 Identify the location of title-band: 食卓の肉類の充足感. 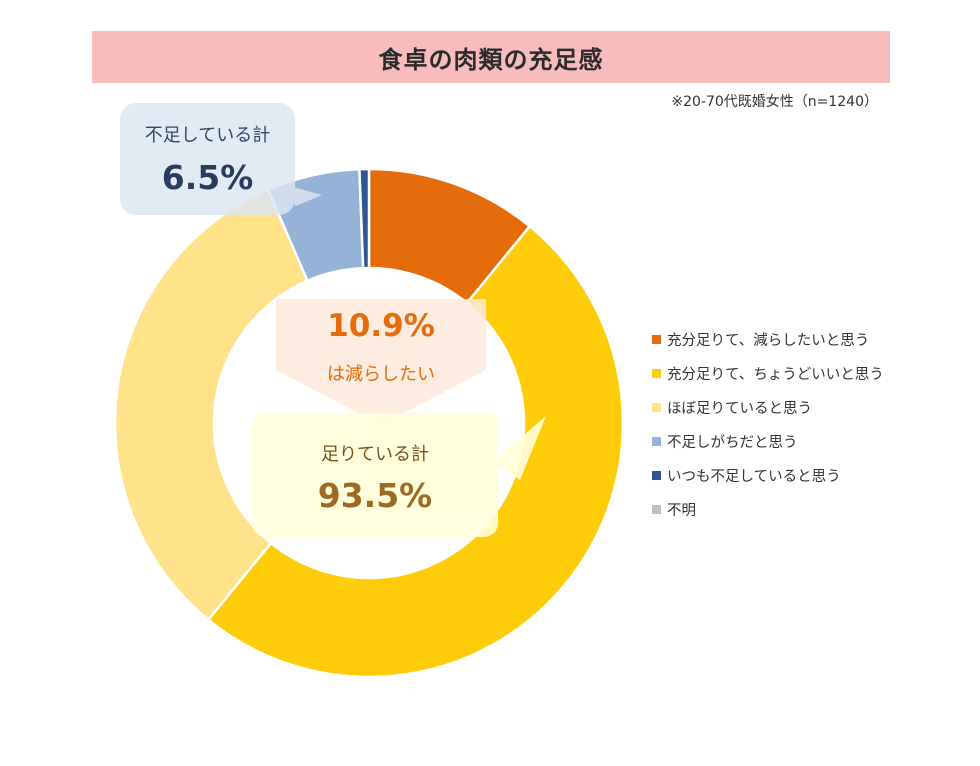
(491, 57).